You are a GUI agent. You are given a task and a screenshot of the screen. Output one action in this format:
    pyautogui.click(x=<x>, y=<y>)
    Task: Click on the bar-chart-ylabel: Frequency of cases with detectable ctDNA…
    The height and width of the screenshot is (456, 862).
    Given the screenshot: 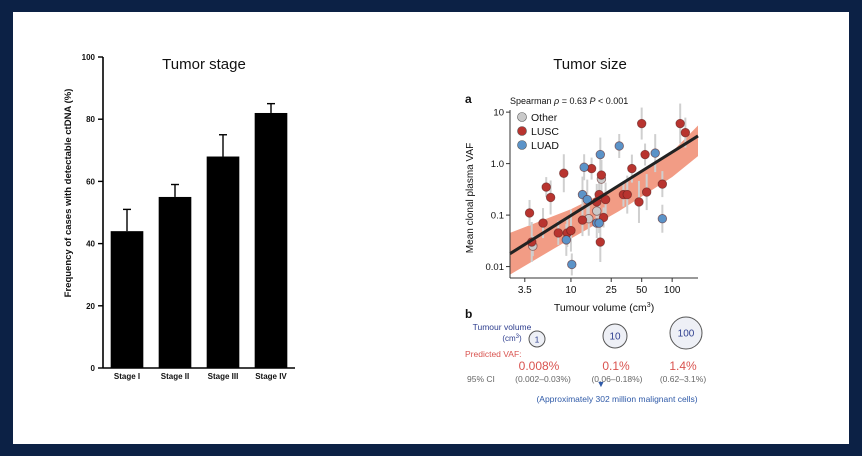 What is the action you would take?
    pyautogui.click(x=68, y=193)
    